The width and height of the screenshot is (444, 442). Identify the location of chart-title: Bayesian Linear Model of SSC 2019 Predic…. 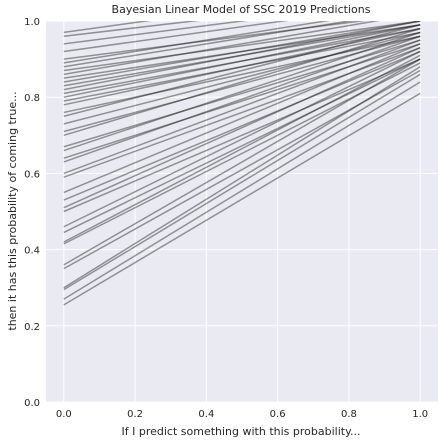
(241, 9).